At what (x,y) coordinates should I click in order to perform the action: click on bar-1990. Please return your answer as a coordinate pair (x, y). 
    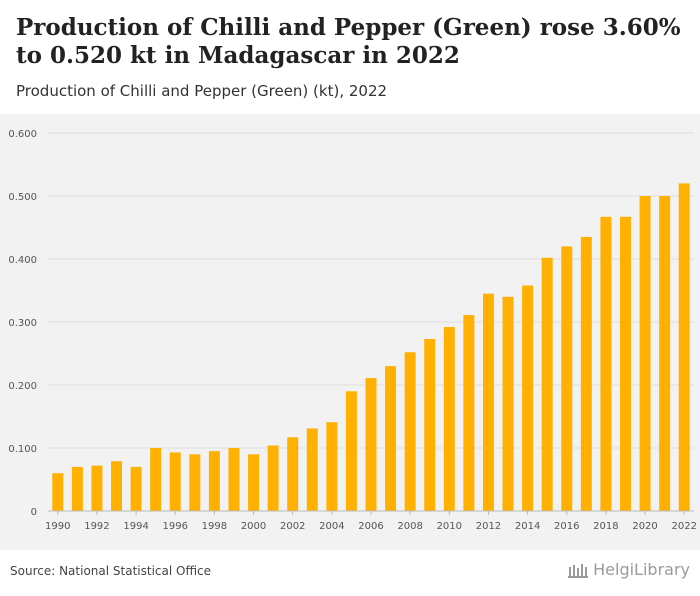
    Looking at the image, I should click on (58, 492).